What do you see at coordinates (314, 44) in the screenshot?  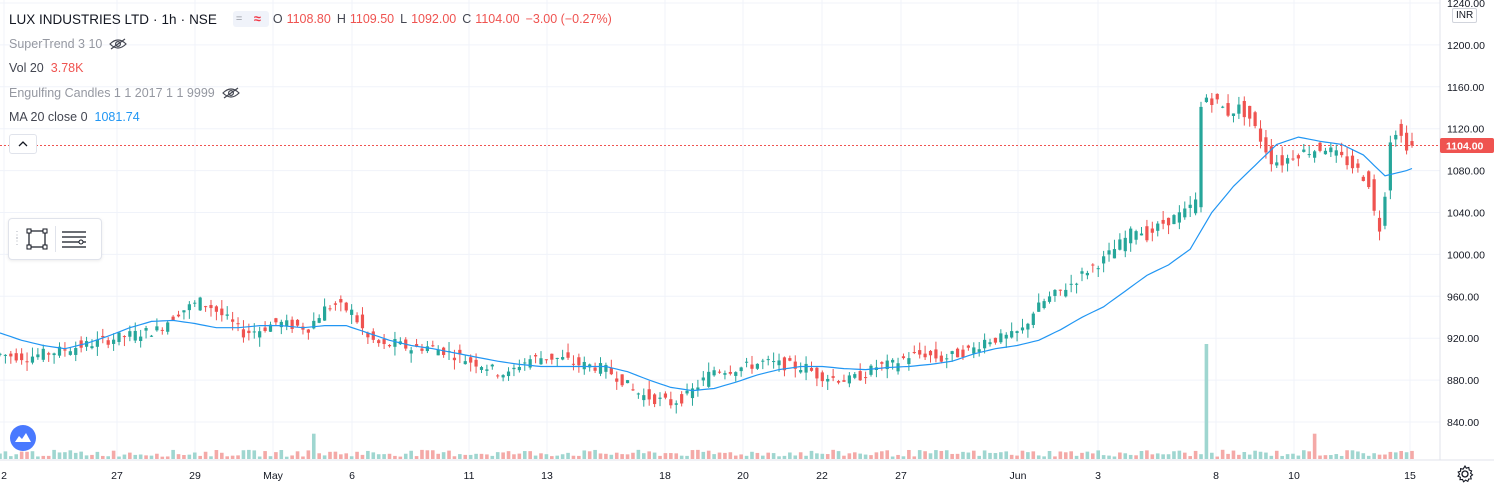 I see `indicator-supertrend: SuperTrend 3 10` at bounding box center [314, 44].